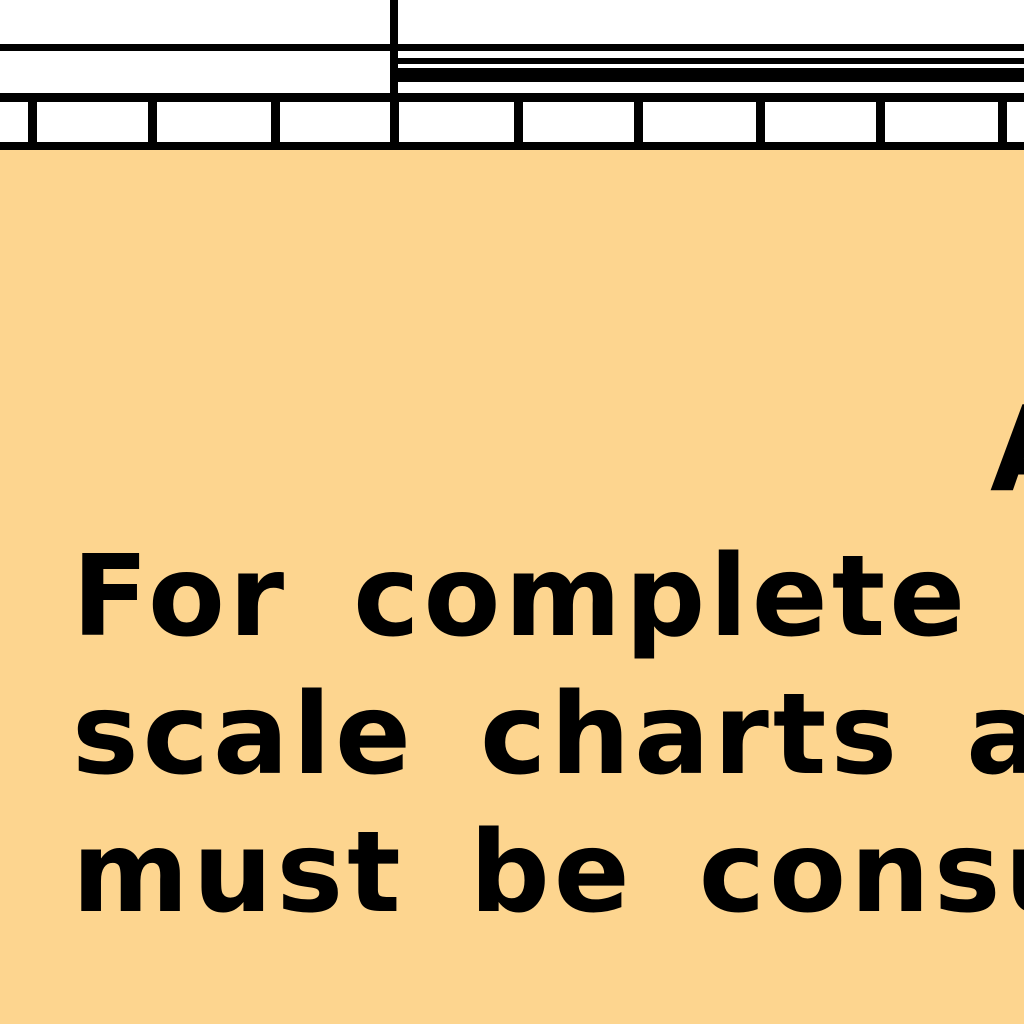 The width and height of the screenshot is (1024, 1024). What do you see at coordinates (711, 75) in the screenshot?
I see `border-line-thick` at bounding box center [711, 75].